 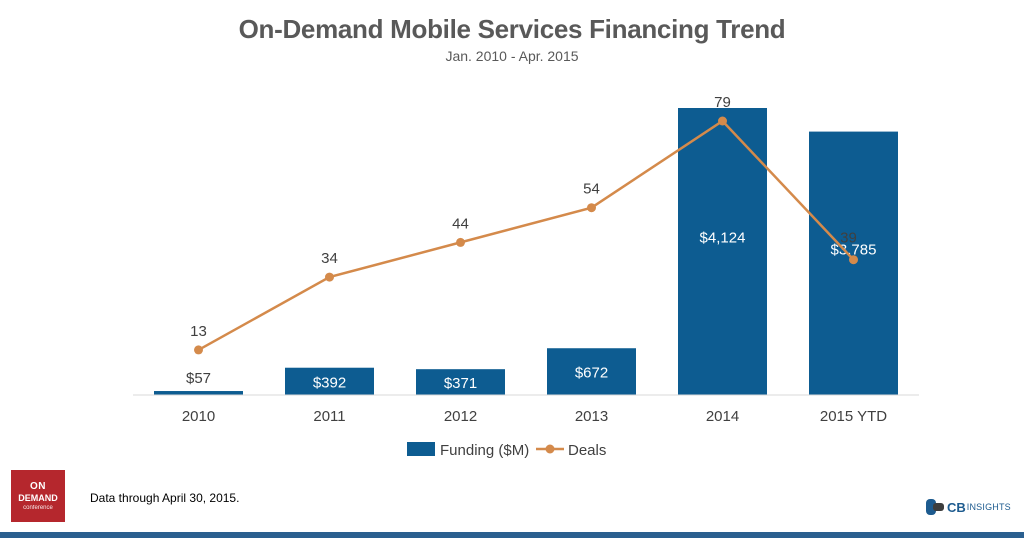 I want to click on x-tick-label-0: 2010, so click(x=198, y=416).